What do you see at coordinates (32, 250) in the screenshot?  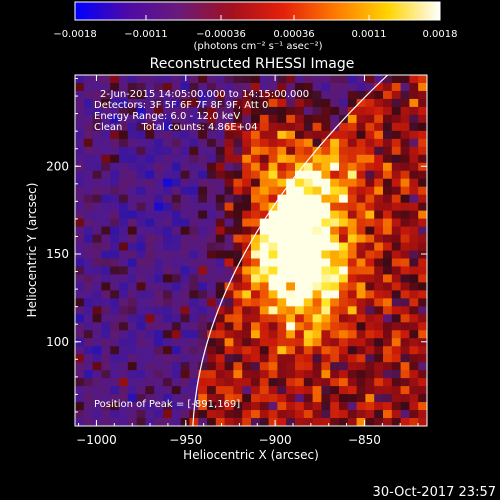 I see `y-axis-label: Heliocentric Y (arcsec)` at bounding box center [32, 250].